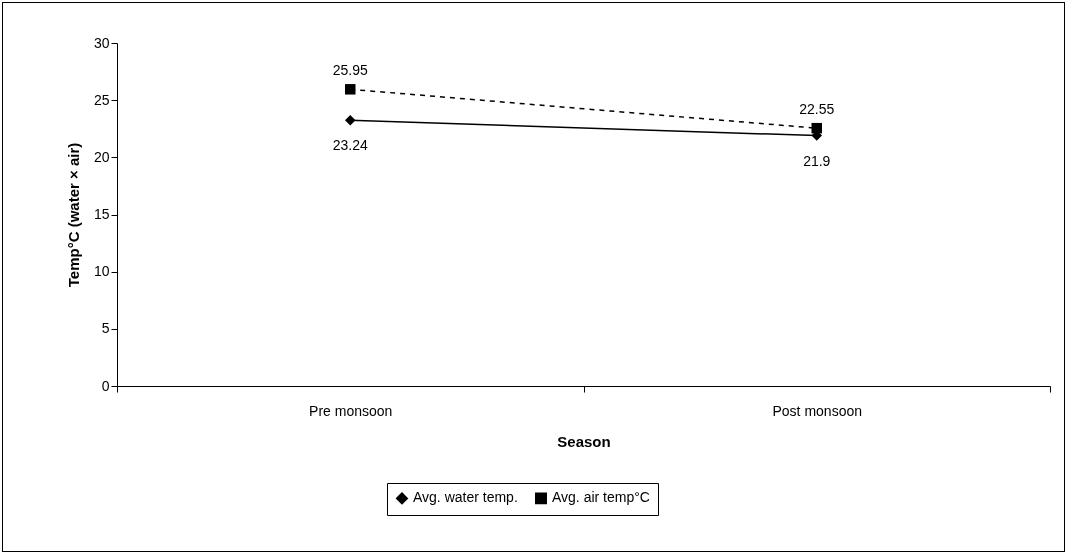 The image size is (1069, 556). I want to click on x-tick-label: Pre monsoon, so click(351, 410).